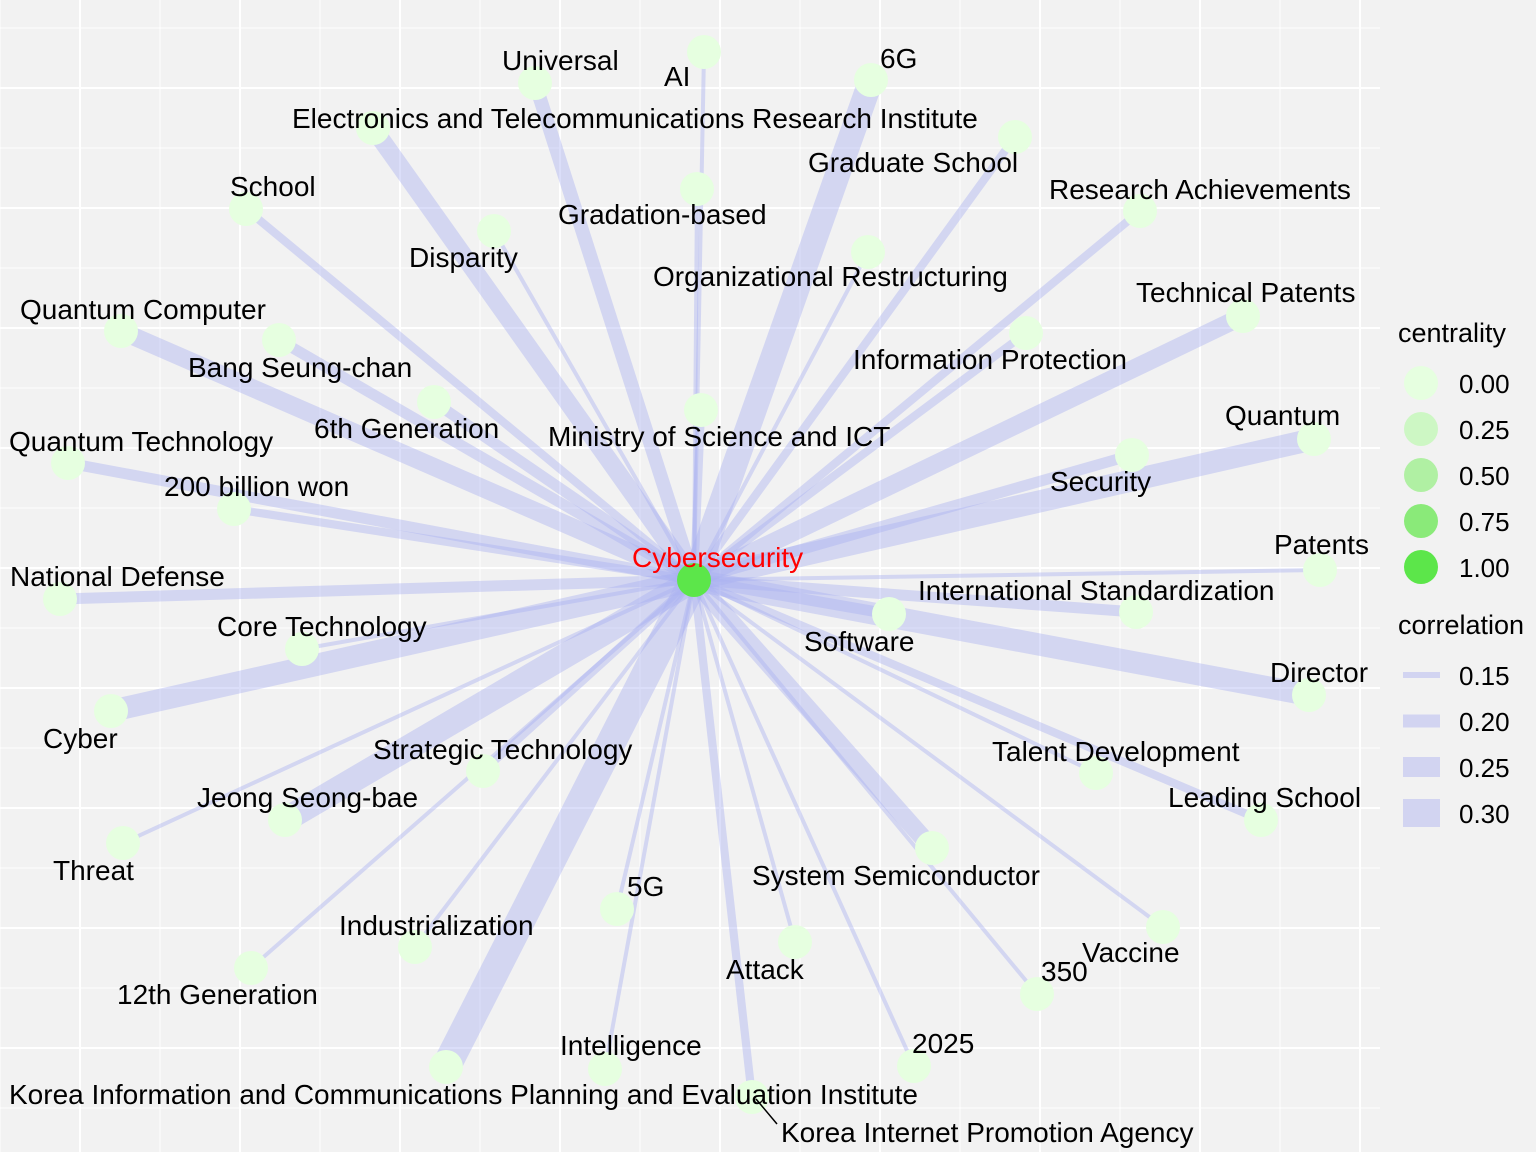  I want to click on label-gradation-based: Gradation-based, so click(662, 214).